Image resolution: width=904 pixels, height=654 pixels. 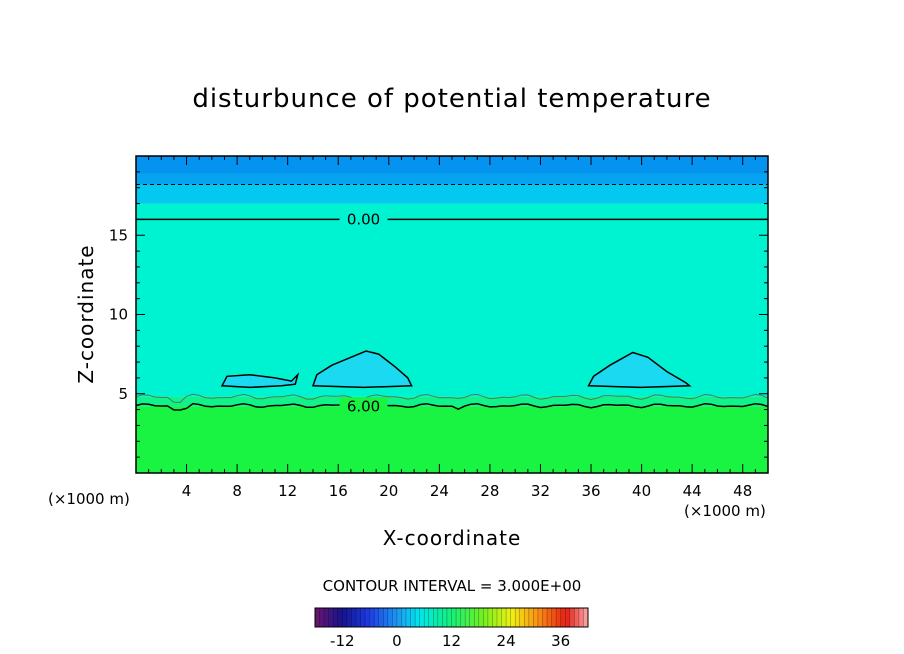 What do you see at coordinates (452, 586) in the screenshot?
I see `contour-interval-label: CONTOUR INTERVAL = 3.000E+00` at bounding box center [452, 586].